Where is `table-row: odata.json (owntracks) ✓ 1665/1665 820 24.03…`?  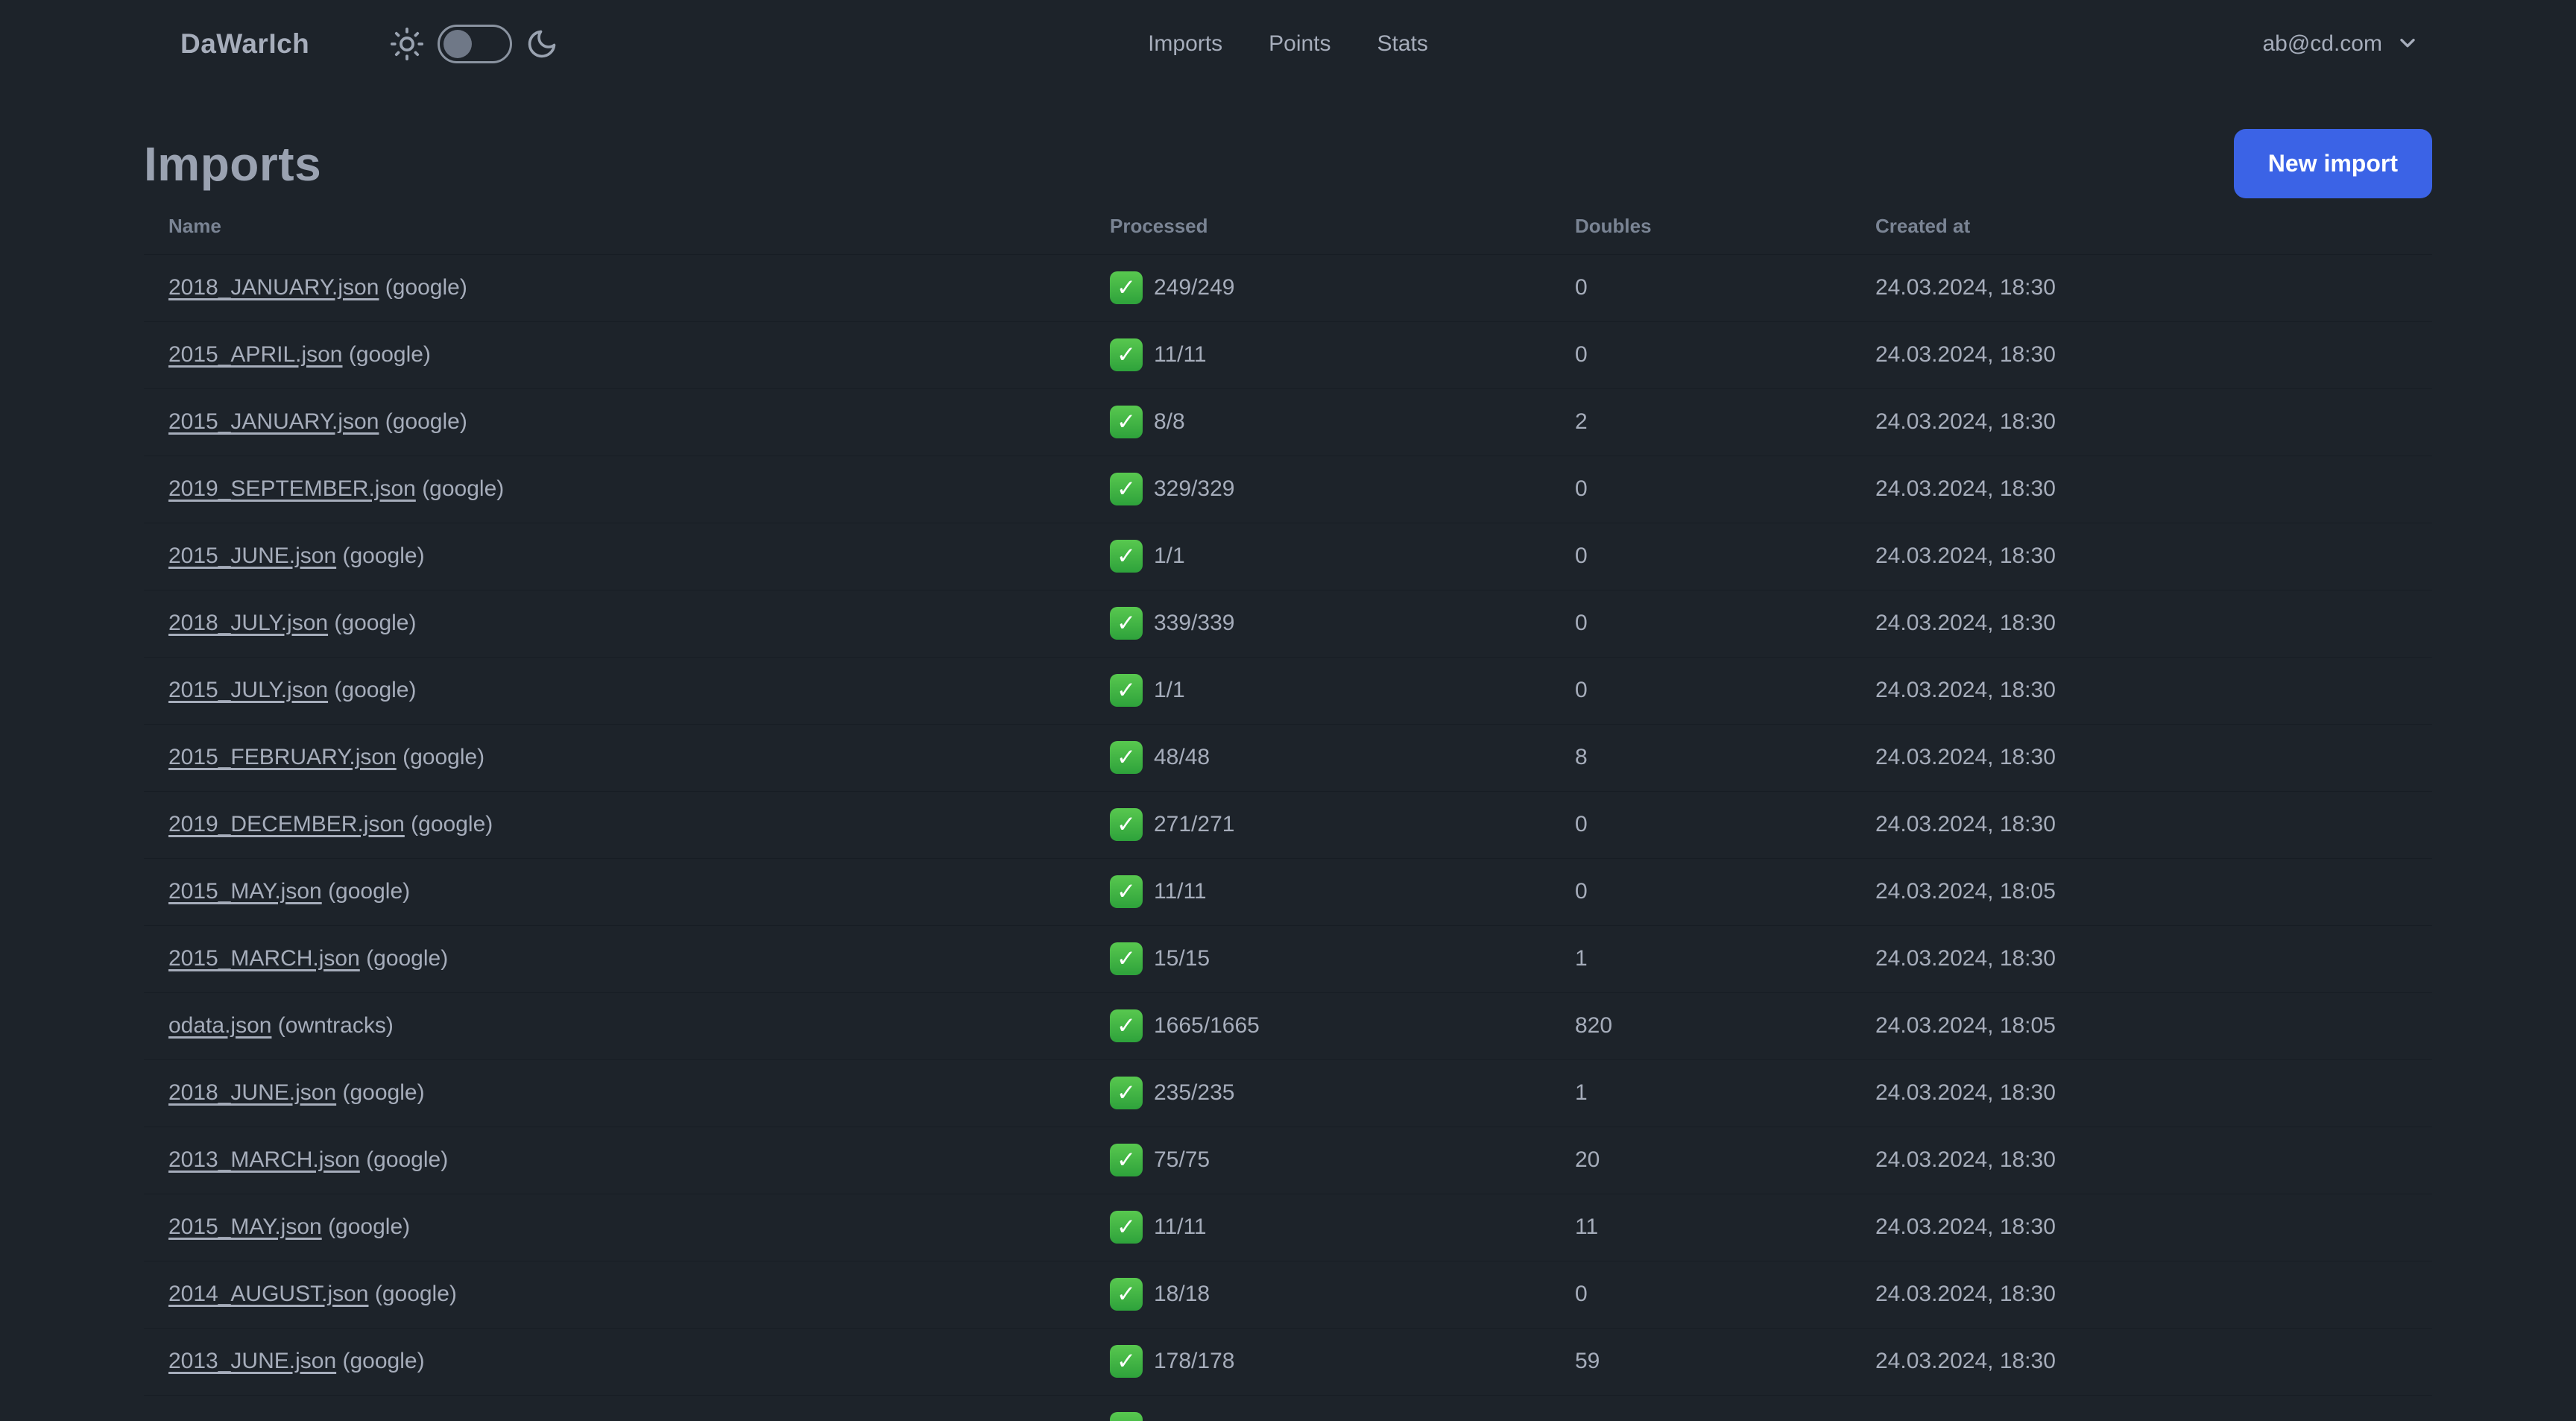 table-row: odata.json (owntracks) ✓ 1665/1665 820 24.03… is located at coordinates (1288, 1026).